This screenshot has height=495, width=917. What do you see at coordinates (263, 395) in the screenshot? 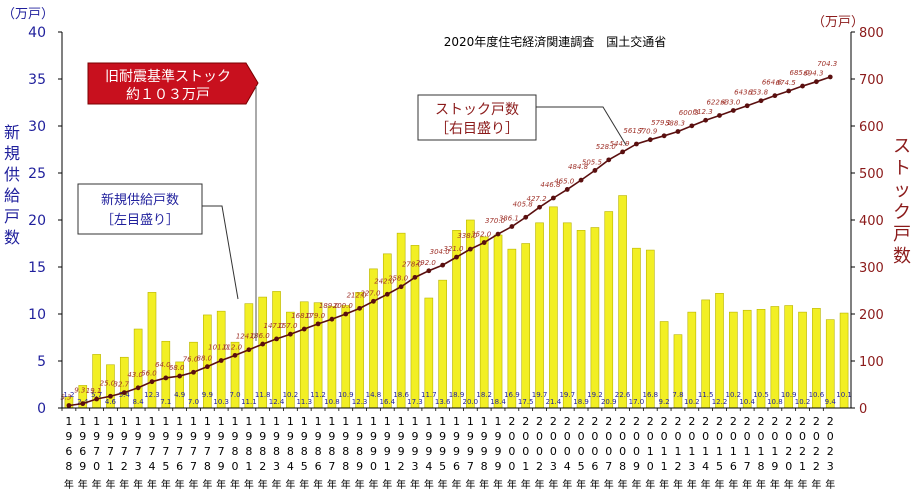
I see `new-supply-value-label: 11.8` at bounding box center [263, 395].